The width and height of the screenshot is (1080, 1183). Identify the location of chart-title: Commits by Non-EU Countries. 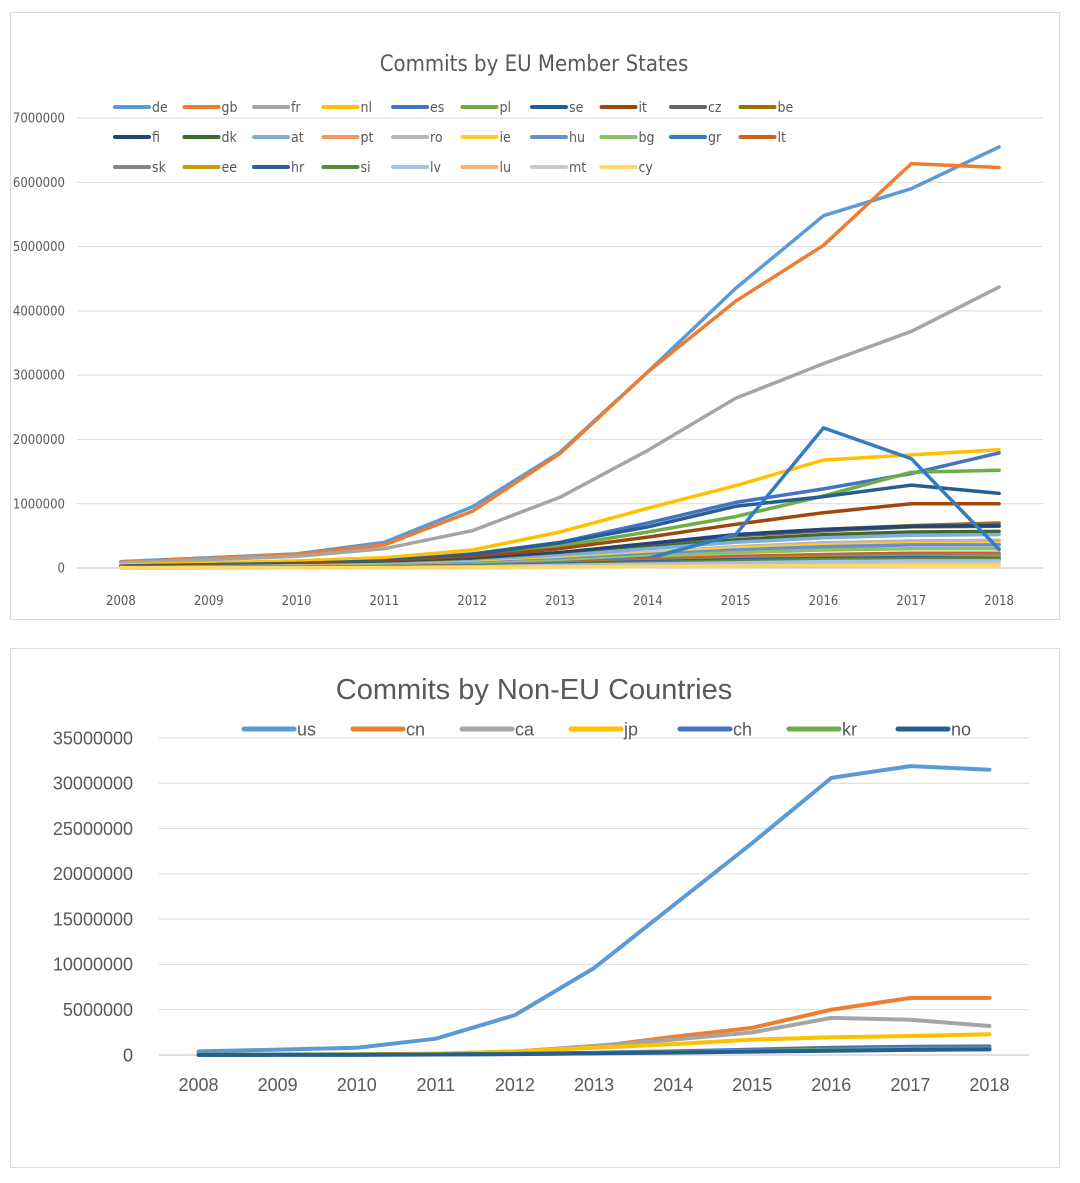
(534, 690).